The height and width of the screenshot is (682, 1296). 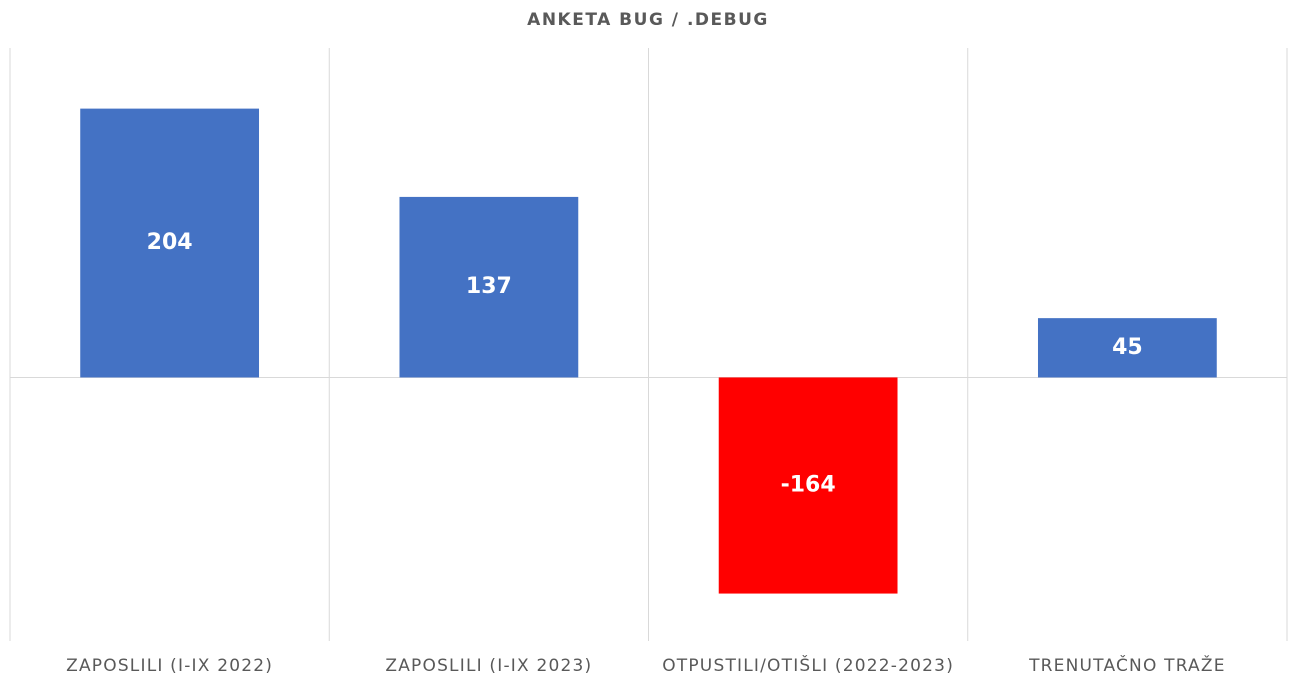 I want to click on value-label: 45, so click(x=1127, y=347).